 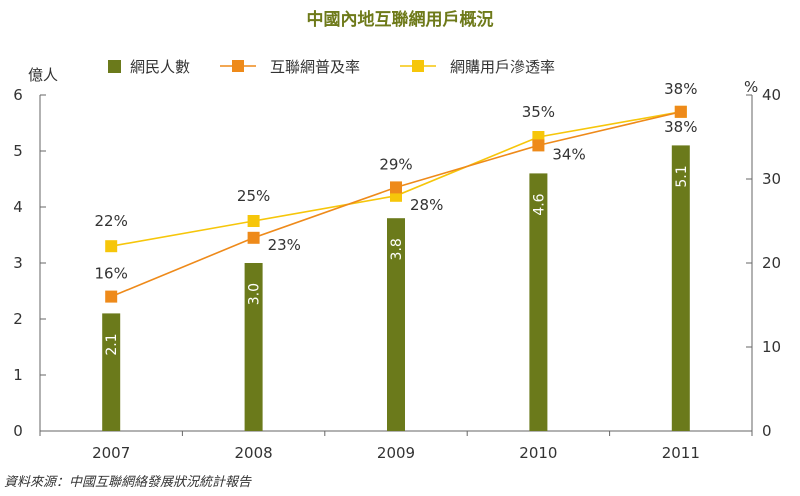 I want to click on left-tick-label: 3, so click(x=18, y=263).